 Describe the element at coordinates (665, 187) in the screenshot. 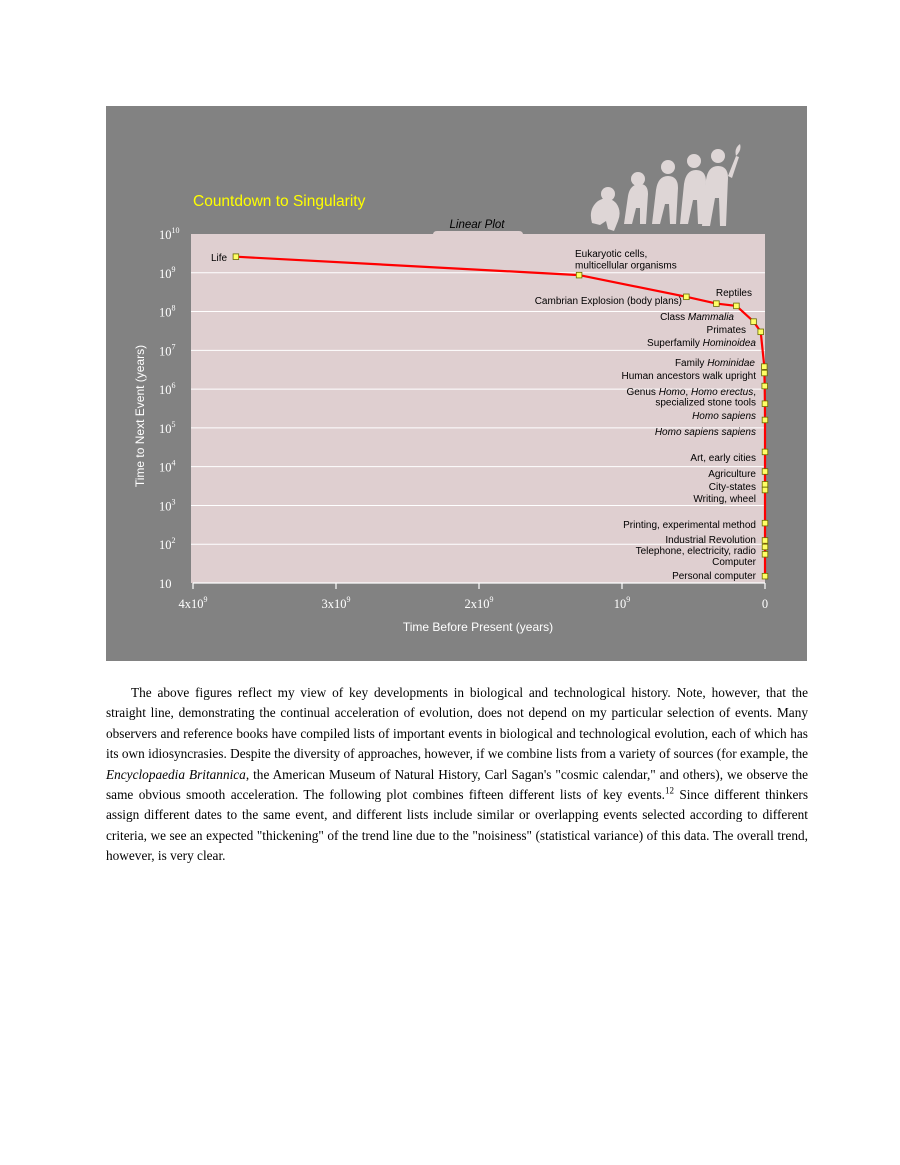

I see `evolution-of-man-silhouettes-icon` at that location.